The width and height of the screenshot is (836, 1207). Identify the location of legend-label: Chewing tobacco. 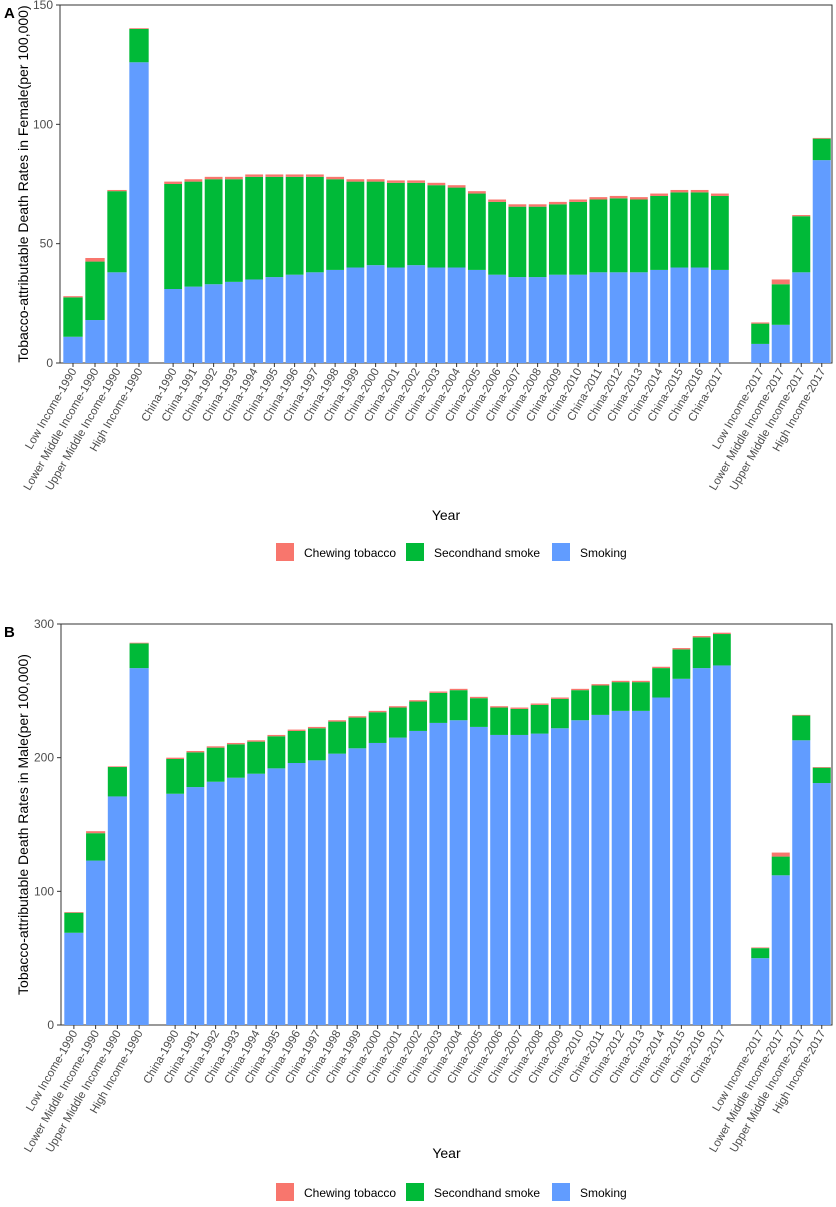
(350, 553).